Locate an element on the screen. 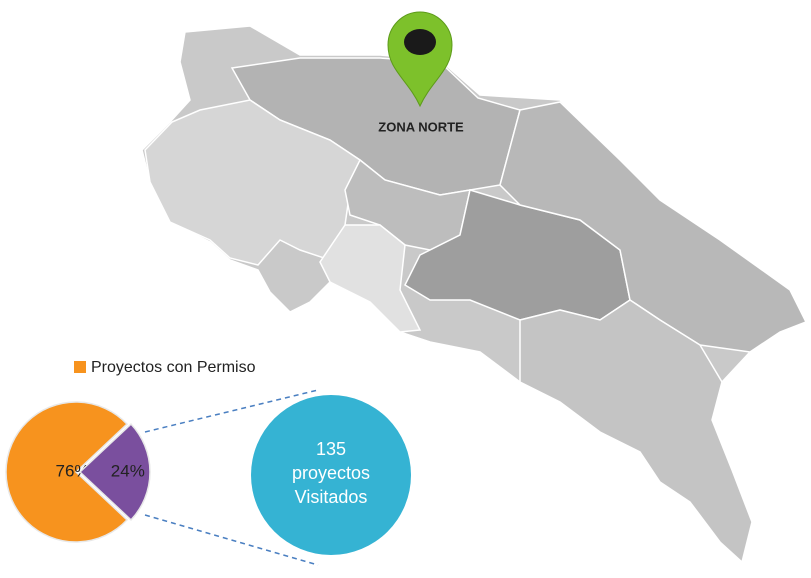 This screenshot has width=811, height=578. pie: 76% 24% is located at coordinates (78, 472).